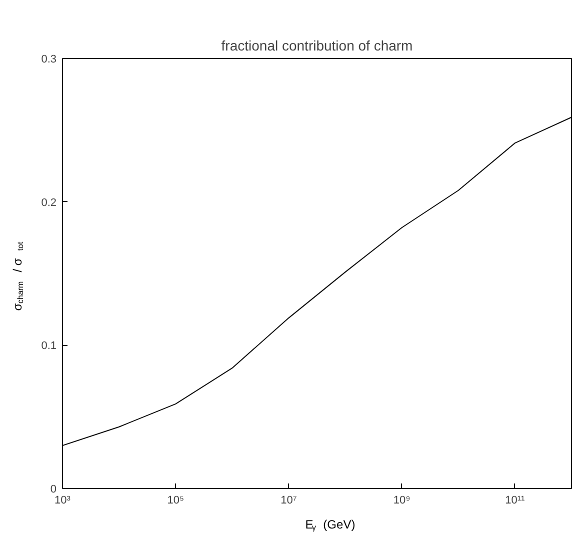 The height and width of the screenshot is (541, 573). What do you see at coordinates (288, 500) in the screenshot?
I see `x-tick-label: 10⁷` at bounding box center [288, 500].